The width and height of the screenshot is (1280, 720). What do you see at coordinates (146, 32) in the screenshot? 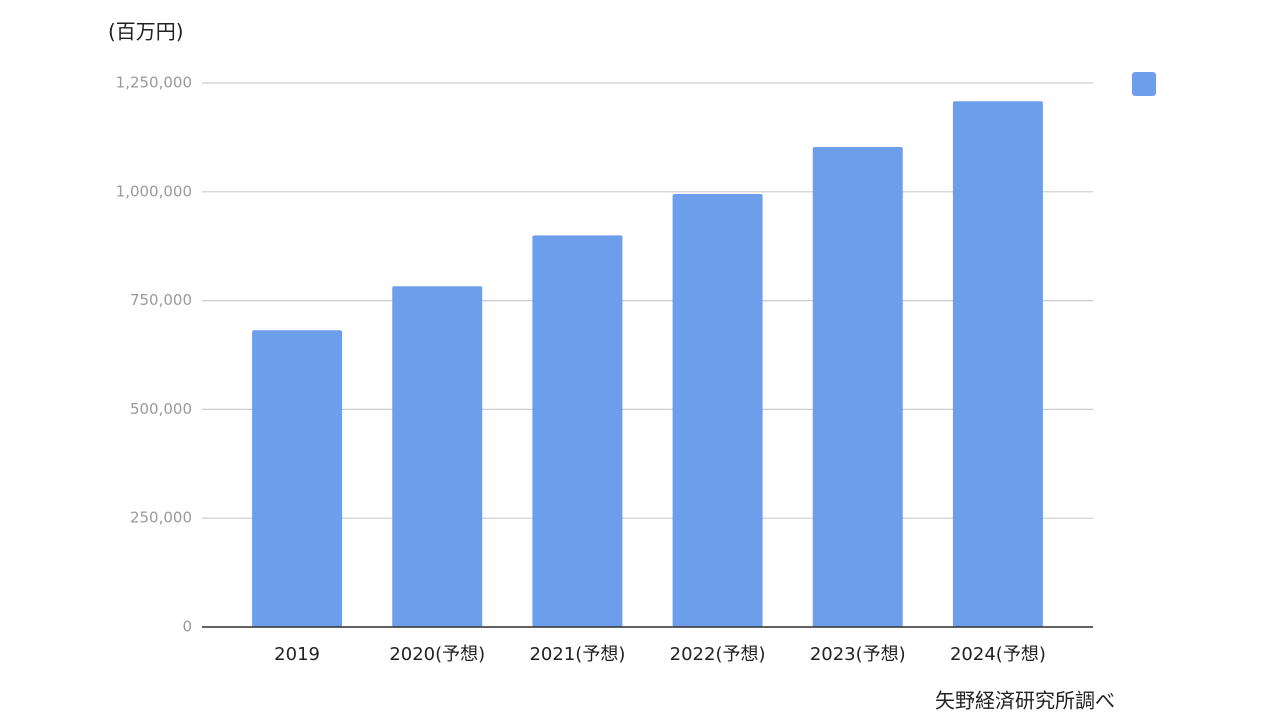
I see `y-axis-unit: (百万円)` at bounding box center [146, 32].